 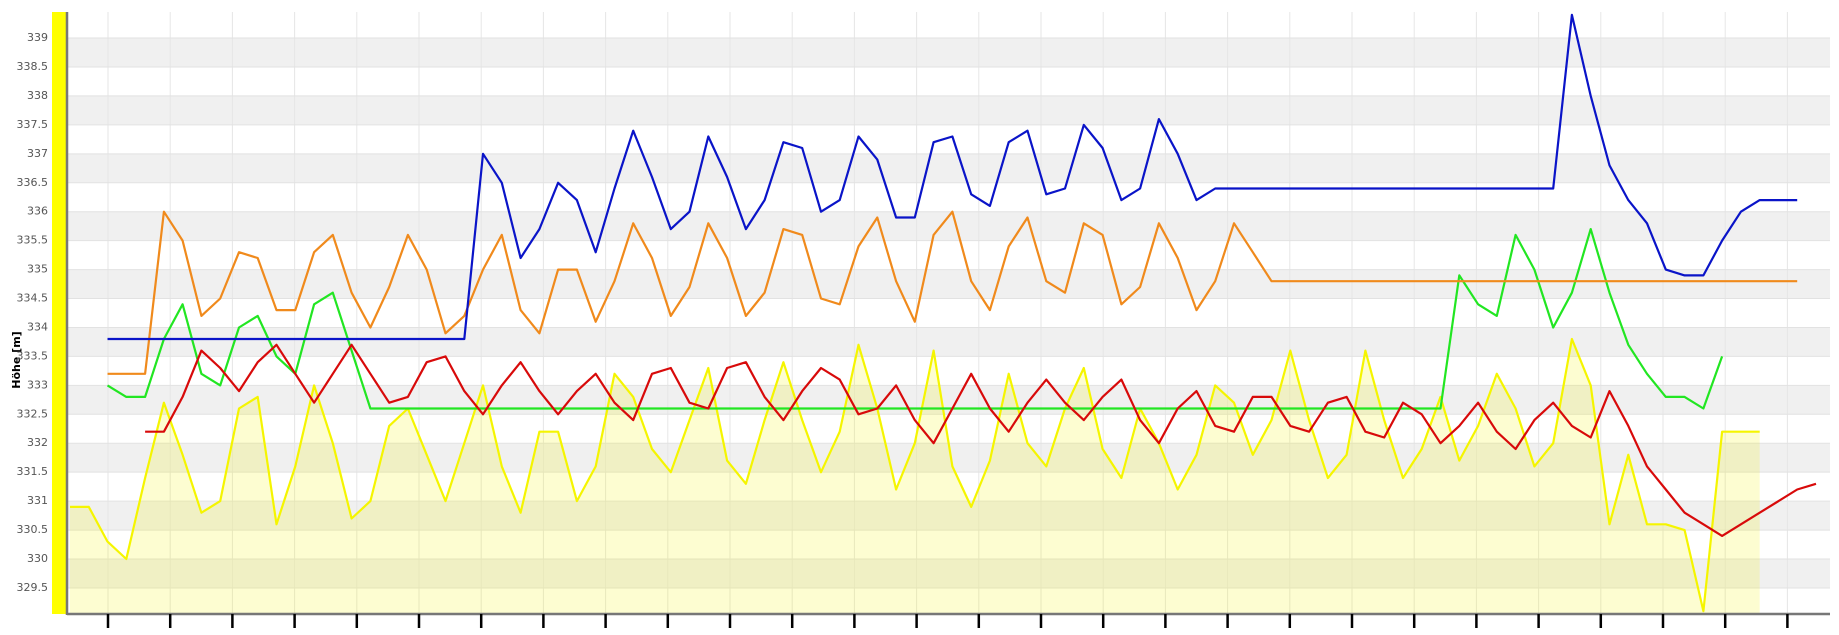 I want to click on y-tick-label: 329.5, so click(x=33, y=587).